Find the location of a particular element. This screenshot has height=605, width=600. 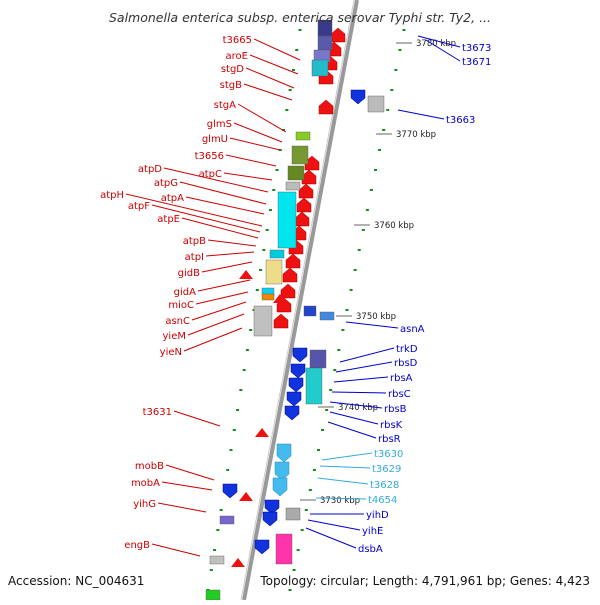

gene-label-yihE: yihE is located at coordinates (372, 531).